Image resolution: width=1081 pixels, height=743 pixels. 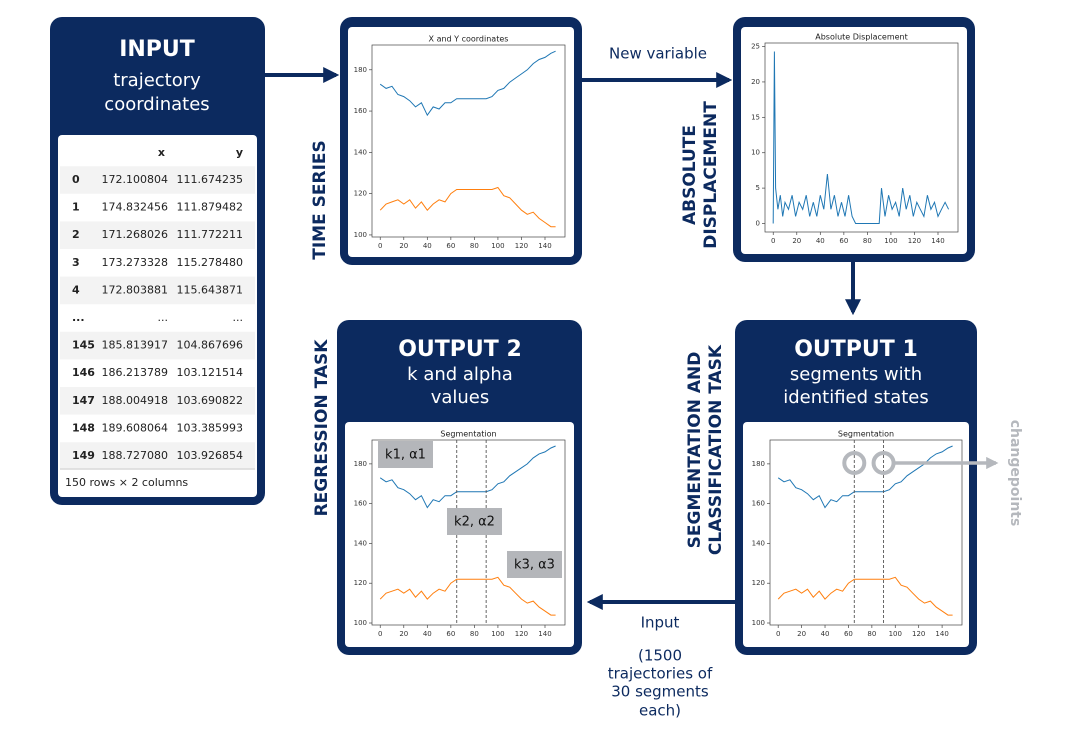 What do you see at coordinates (76, 262) in the screenshot?
I see `row-index: 3` at bounding box center [76, 262].